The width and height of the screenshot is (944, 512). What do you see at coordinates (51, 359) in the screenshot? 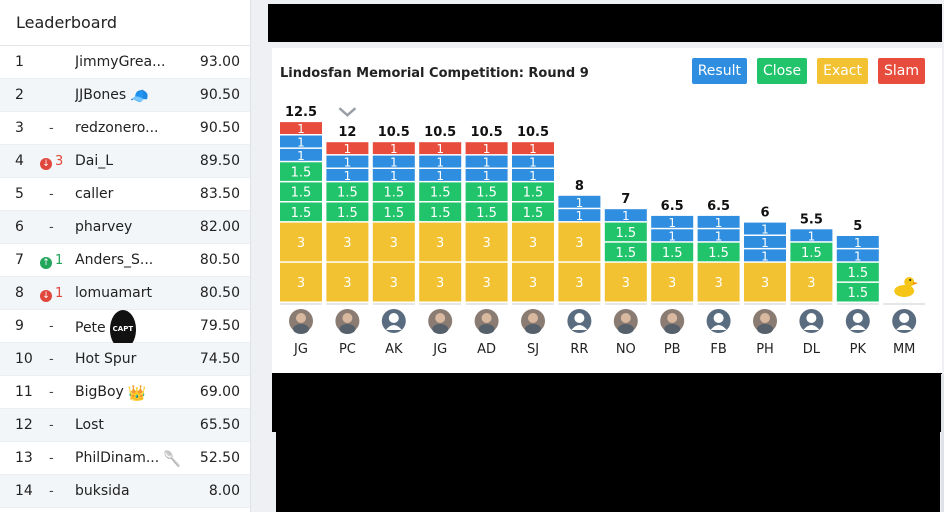
I see `rank-movement-value: -` at bounding box center [51, 359].